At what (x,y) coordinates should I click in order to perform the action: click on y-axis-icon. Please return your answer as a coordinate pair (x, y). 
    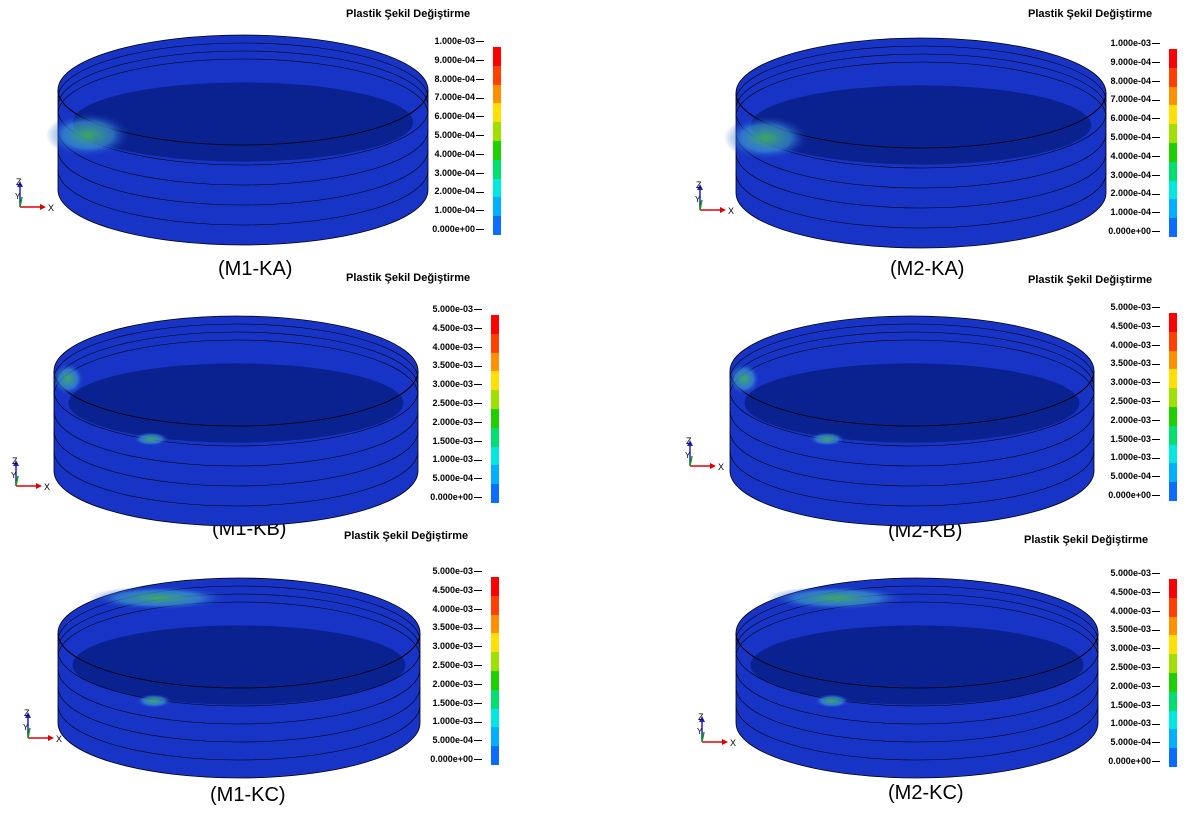
    Looking at the image, I should click on (29, 733).